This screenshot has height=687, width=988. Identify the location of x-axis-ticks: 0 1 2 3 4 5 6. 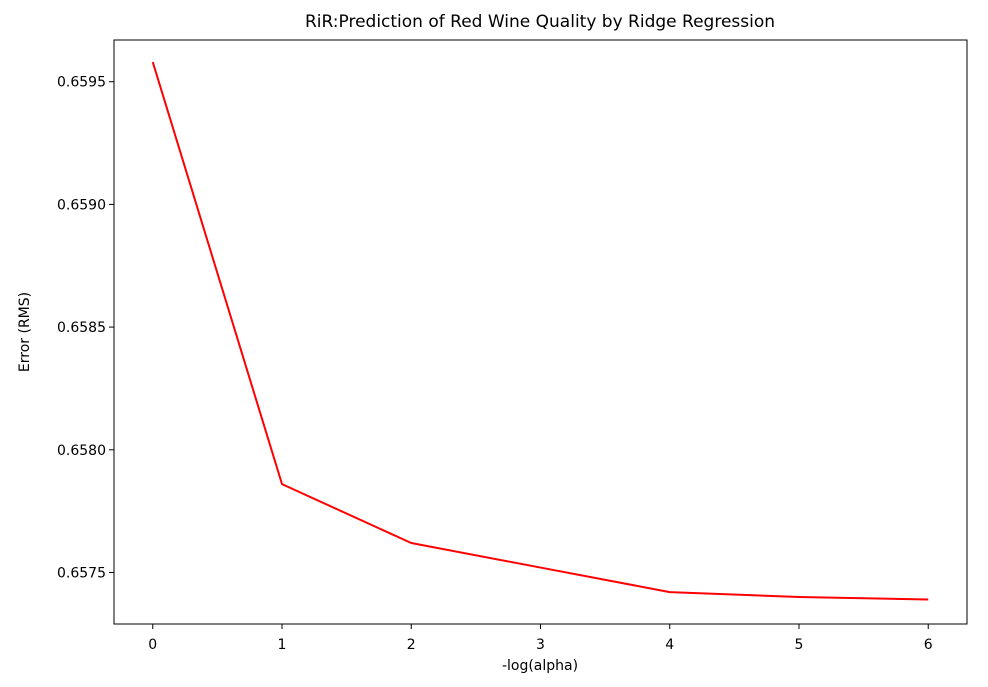
(540, 638).